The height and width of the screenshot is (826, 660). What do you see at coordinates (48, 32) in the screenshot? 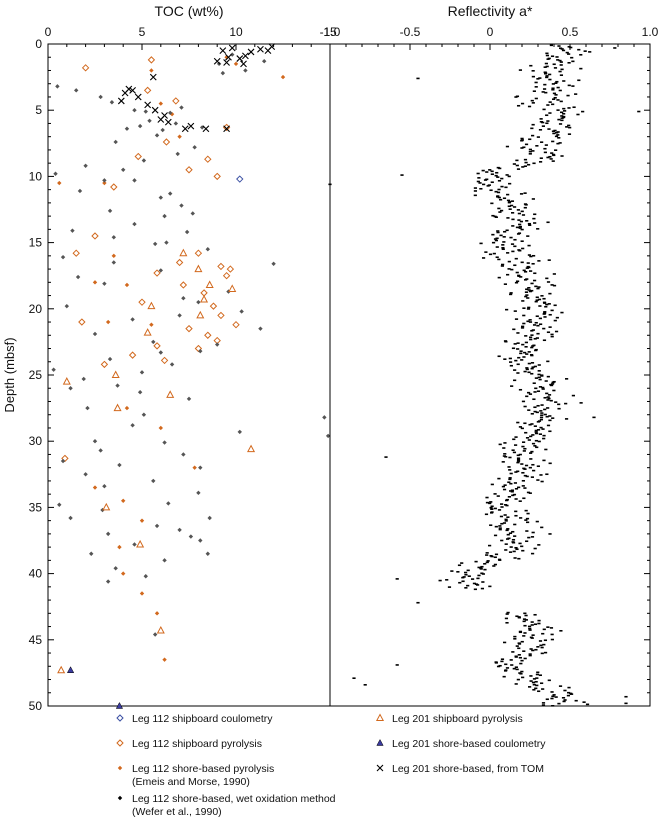
I see `toc-x-tick-label: 0` at bounding box center [48, 32].